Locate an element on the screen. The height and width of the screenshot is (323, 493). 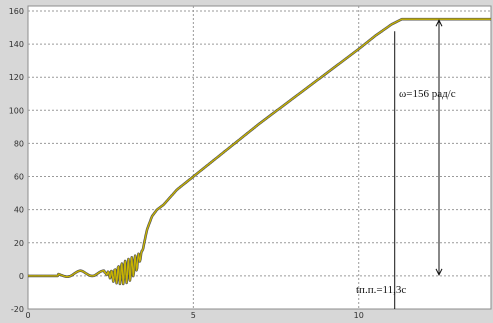
y-tick-label: -20 is located at coordinates (17, 309).